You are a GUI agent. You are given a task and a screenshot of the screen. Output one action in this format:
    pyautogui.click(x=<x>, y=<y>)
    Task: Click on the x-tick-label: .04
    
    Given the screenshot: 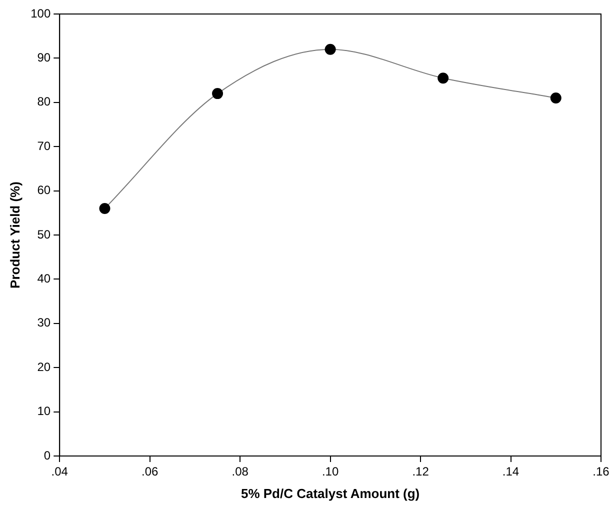 What is the action you would take?
    pyautogui.click(x=59, y=471)
    